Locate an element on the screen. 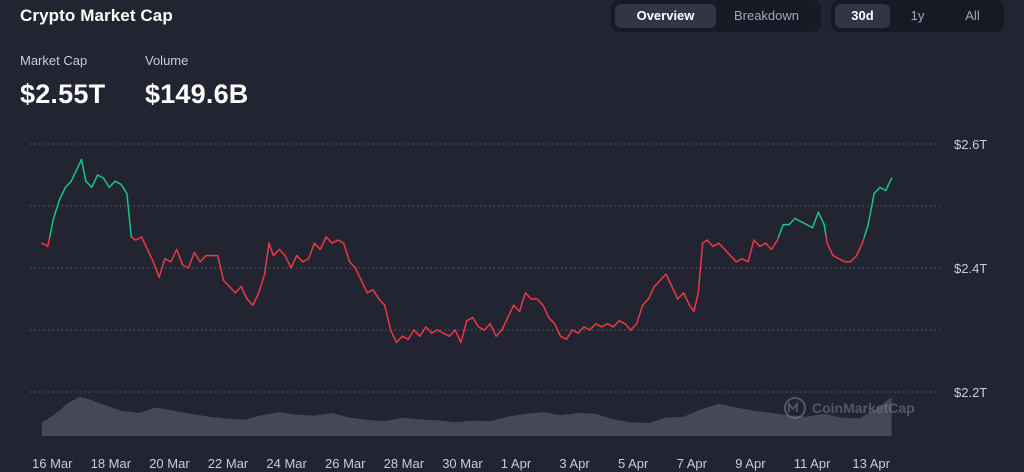 The image size is (1024, 472). volume-area is located at coordinates (467, 416).